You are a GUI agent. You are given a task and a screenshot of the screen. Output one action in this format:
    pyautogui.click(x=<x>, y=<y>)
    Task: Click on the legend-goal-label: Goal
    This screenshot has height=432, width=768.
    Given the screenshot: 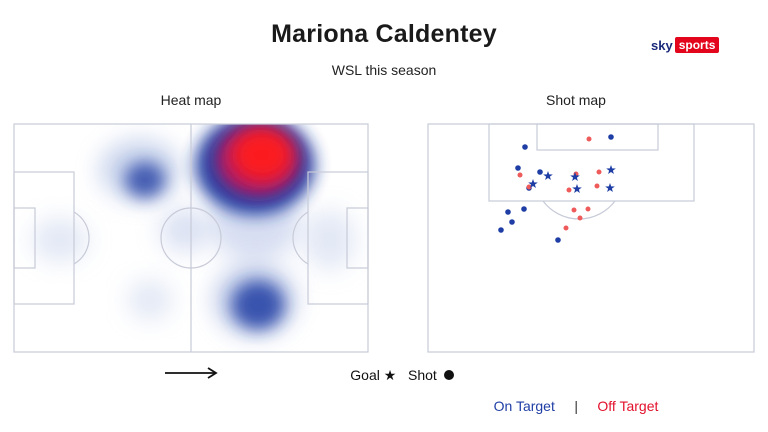 What is the action you would take?
    pyautogui.click(x=365, y=375)
    